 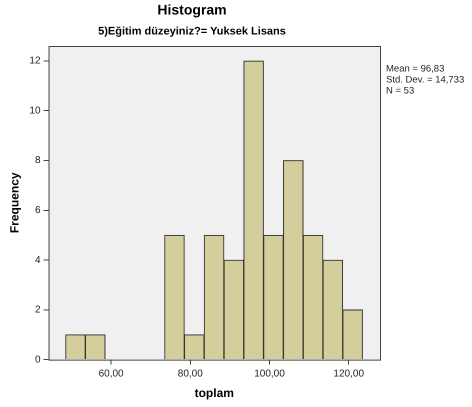 I want to click on y-tick-label: 6, so click(x=37, y=210).